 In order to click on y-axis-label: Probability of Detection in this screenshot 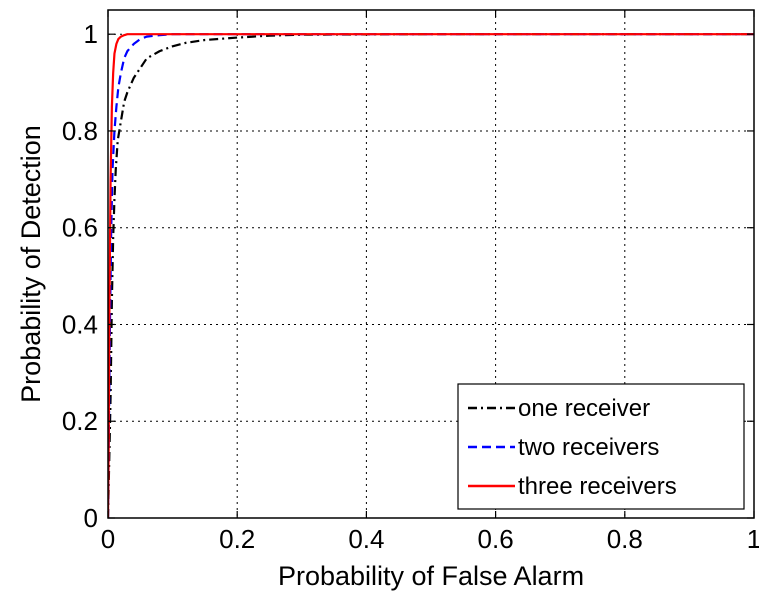, I will do `click(31, 264)`.